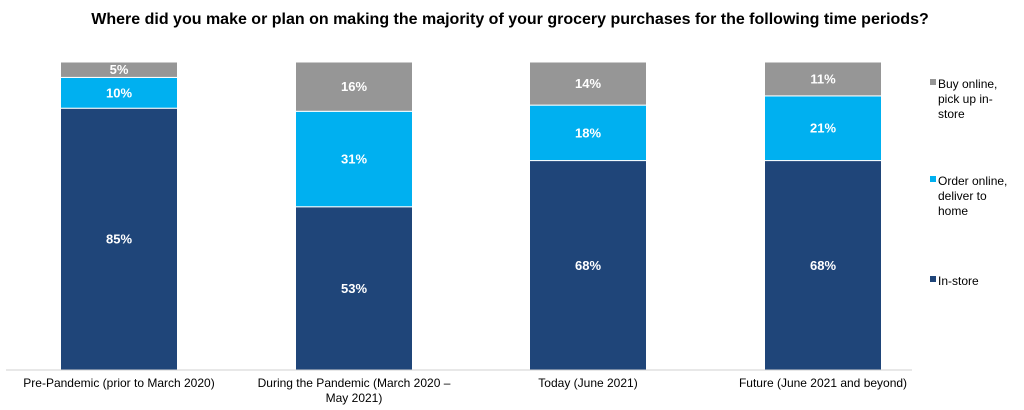 Image resolution: width=1024 pixels, height=410 pixels. I want to click on data-label: 85%, so click(119, 239).